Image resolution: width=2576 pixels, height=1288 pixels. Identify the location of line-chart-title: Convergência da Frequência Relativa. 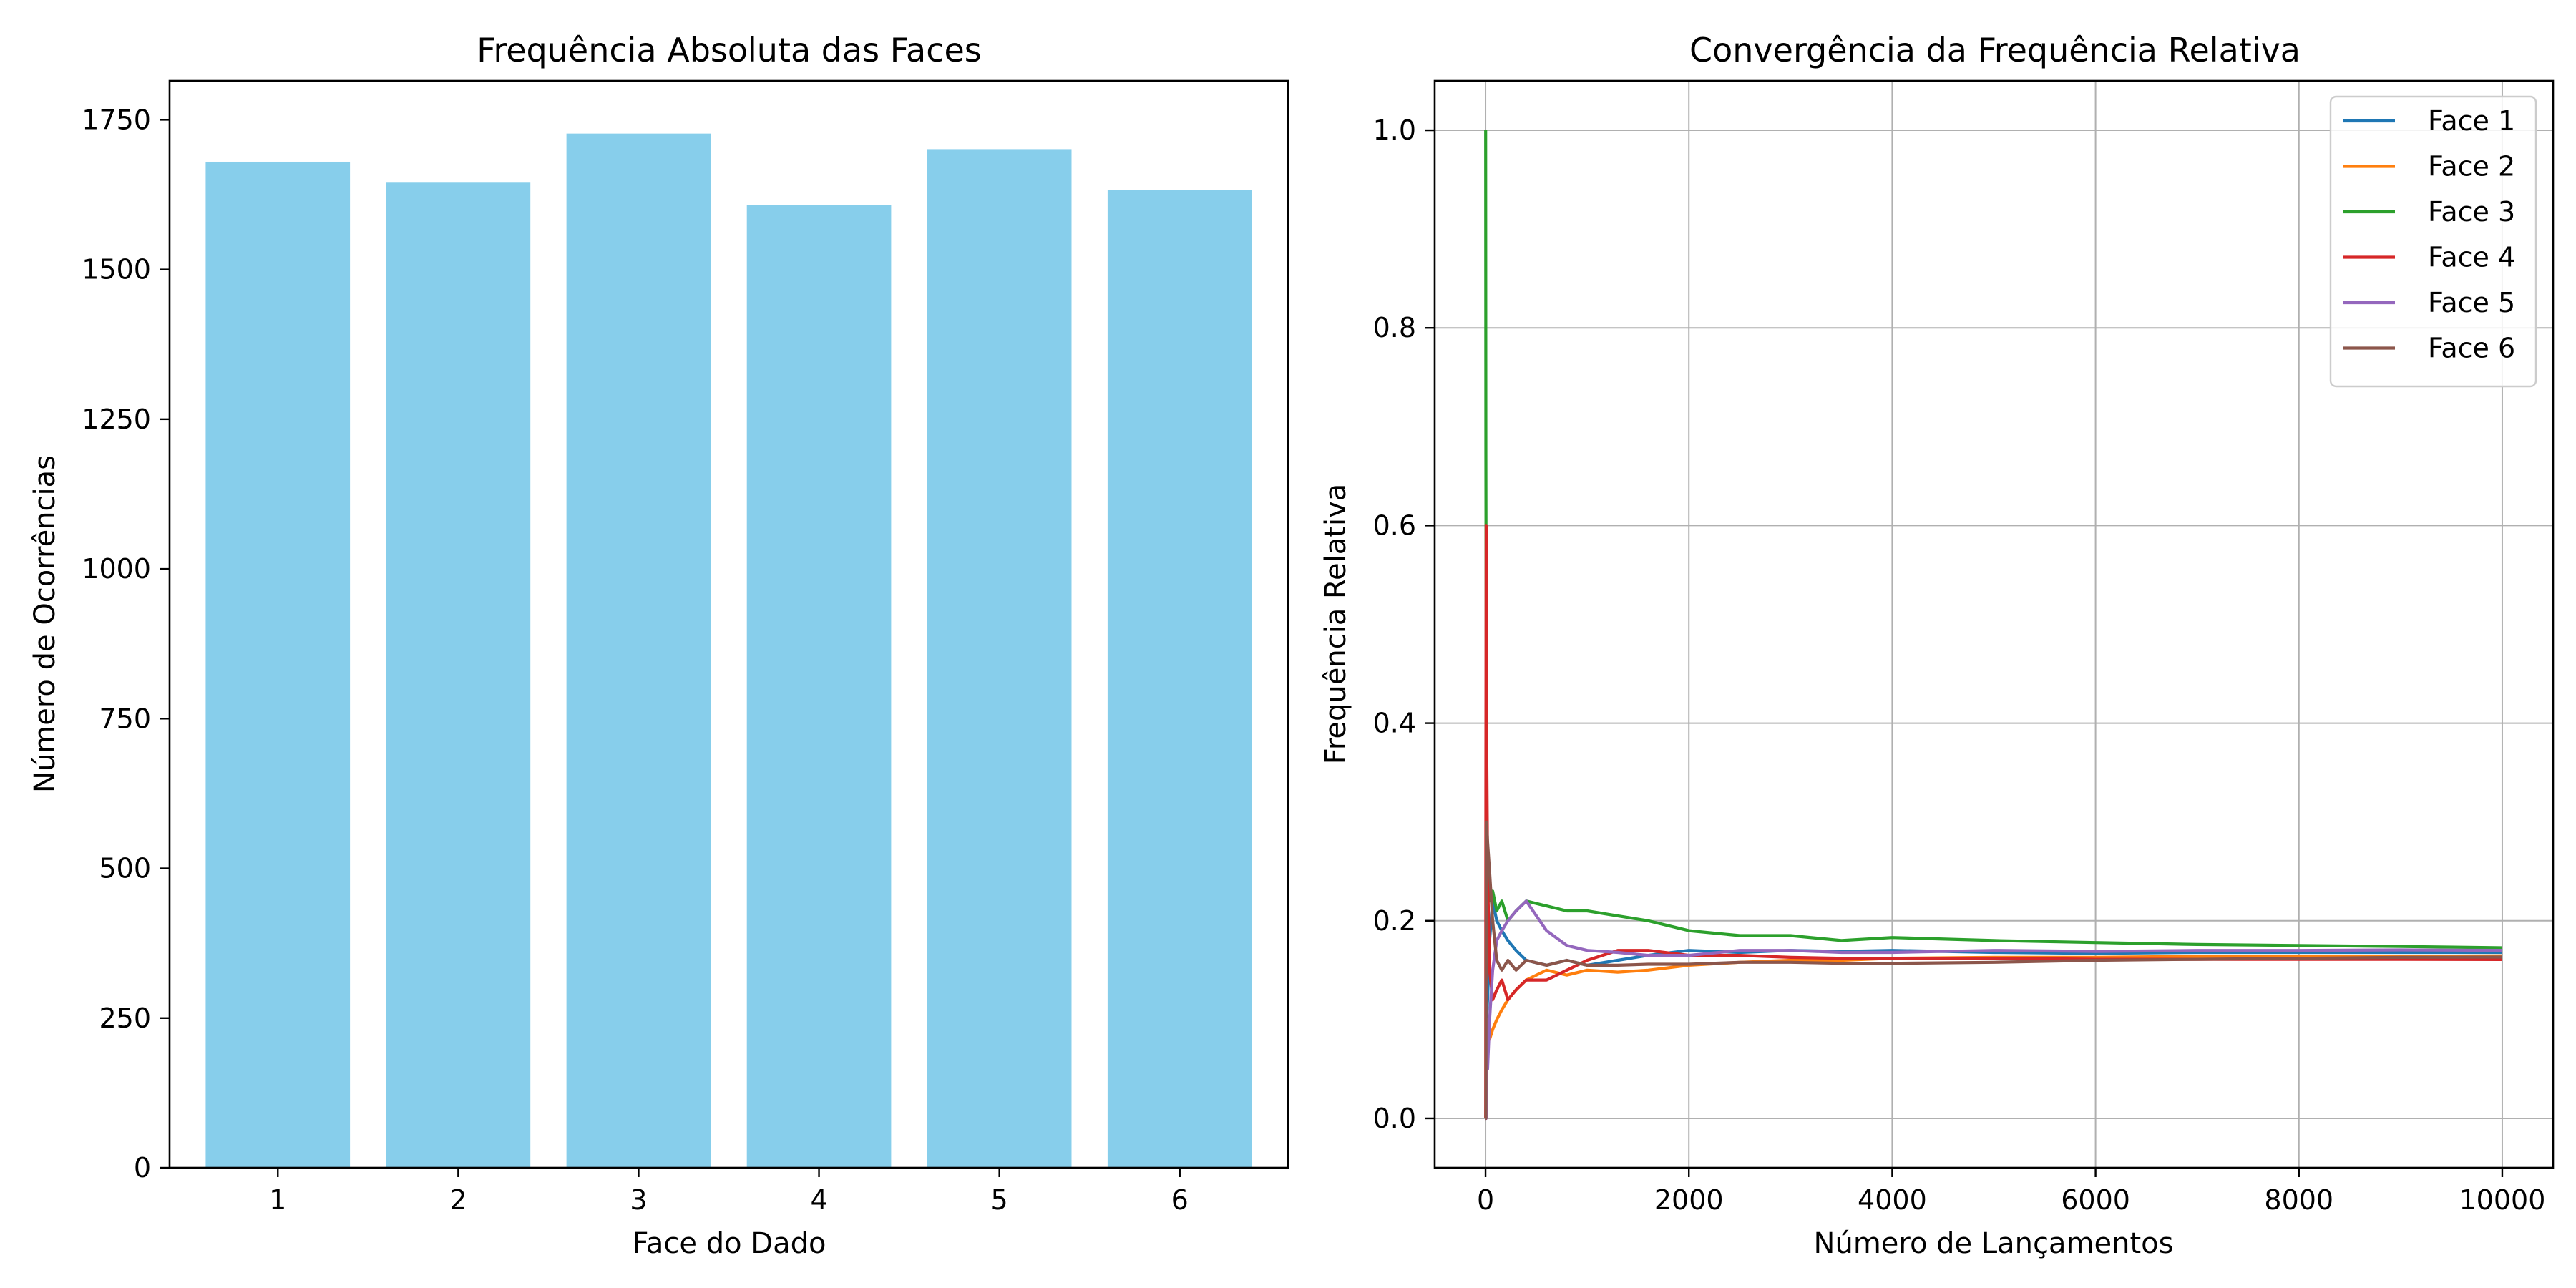
(1995, 50).